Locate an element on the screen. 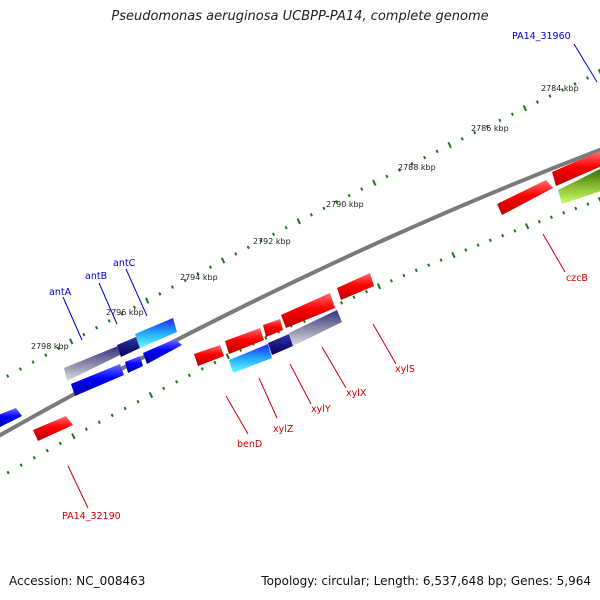 Image resolution: width=600 pixels, height=600 pixels. gene-arrow-blue-left is located at coordinates (11, 418).